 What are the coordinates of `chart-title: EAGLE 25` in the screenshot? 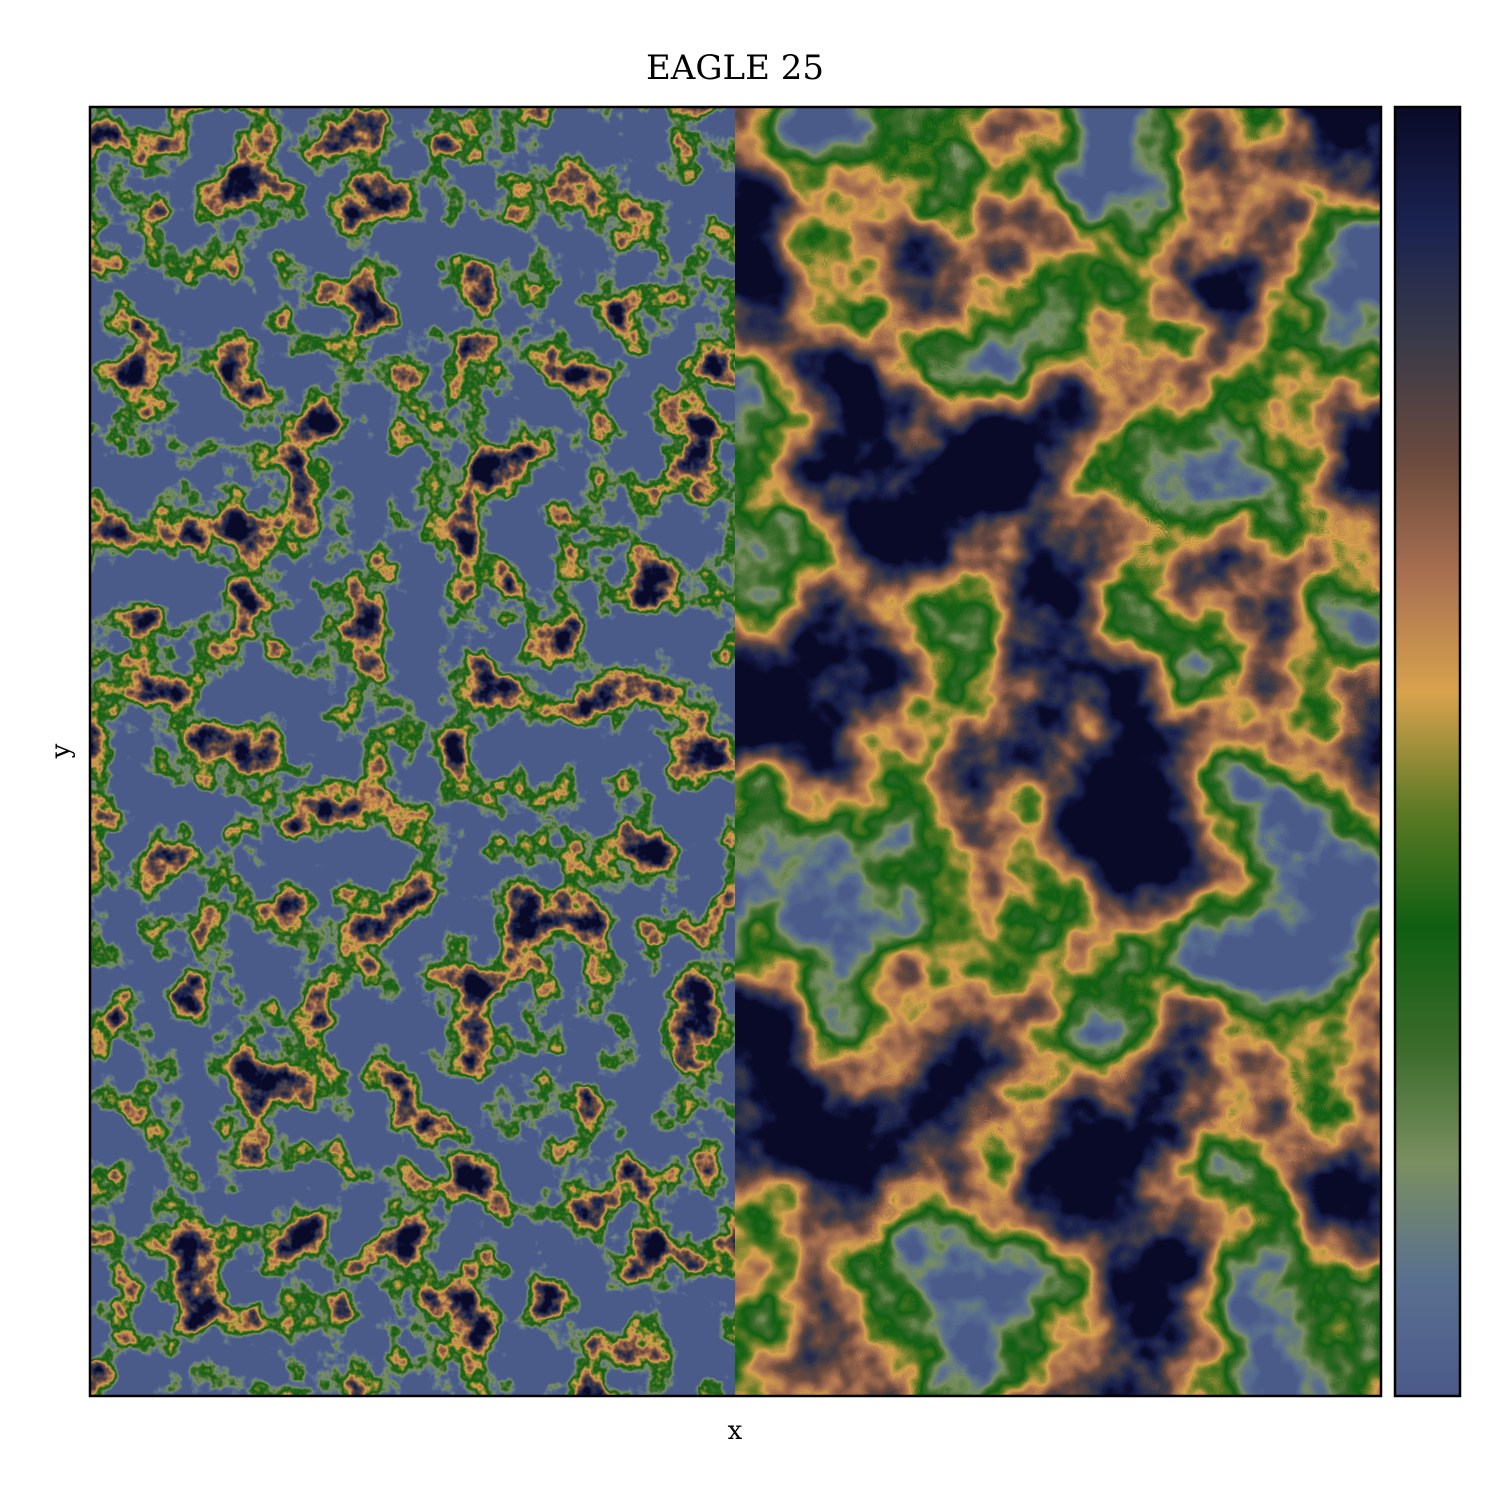 It's located at (735, 68).